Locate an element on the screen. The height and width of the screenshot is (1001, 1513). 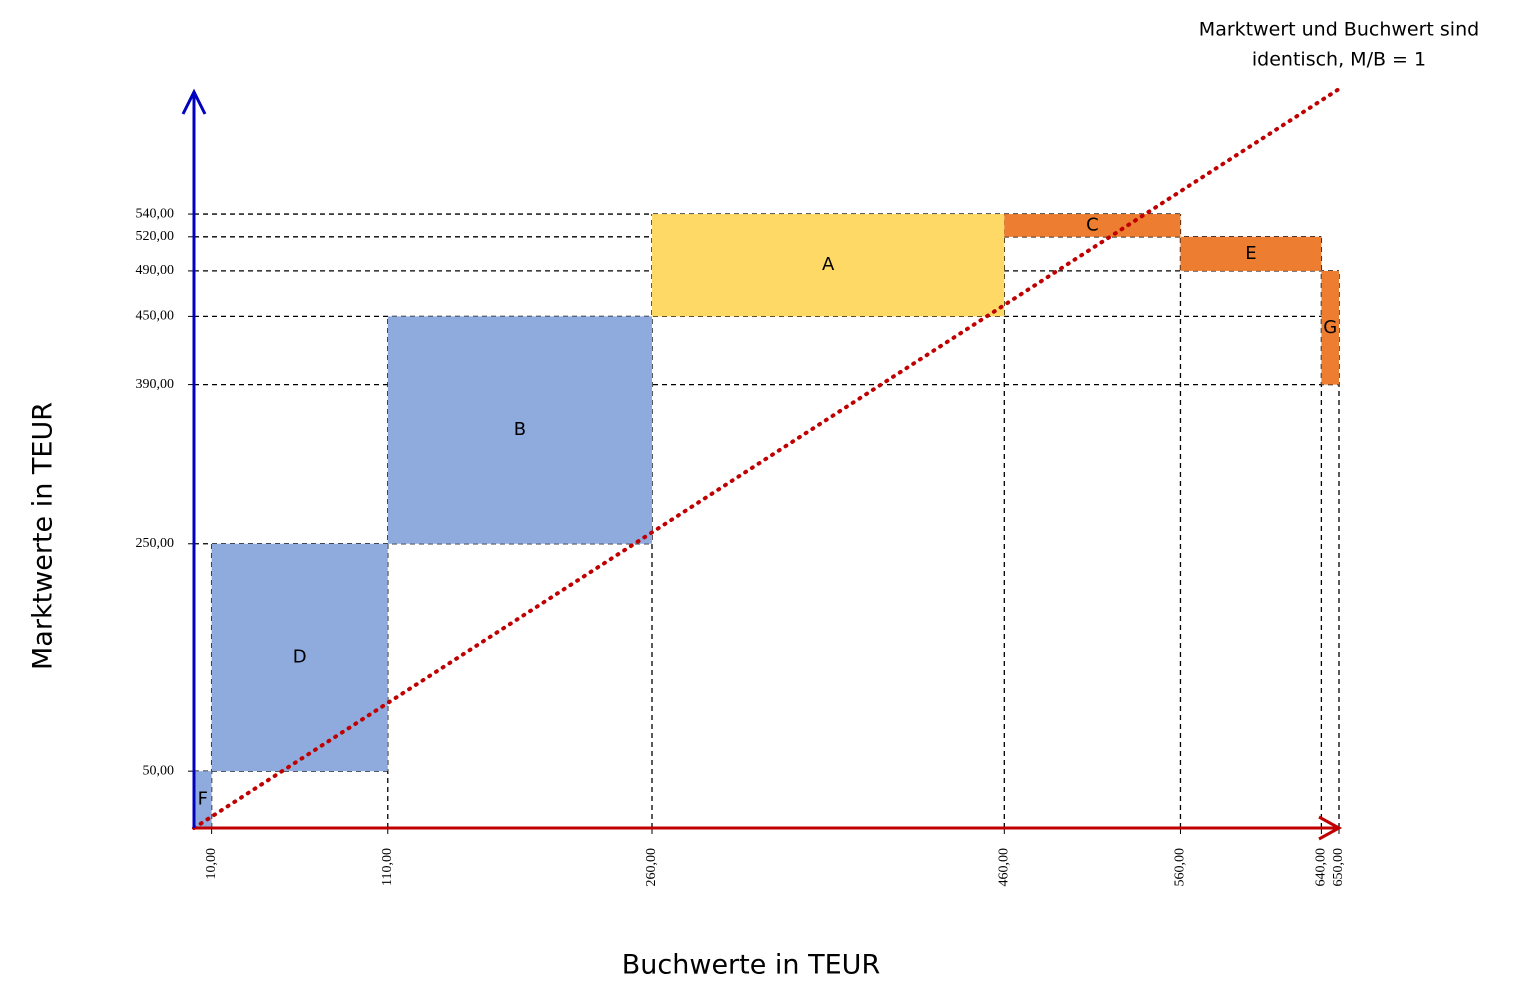
x-axis-arrow is located at coordinates (1330, 828).